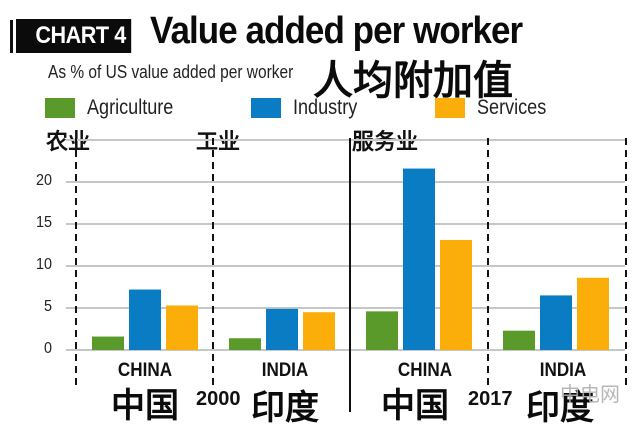 The width and height of the screenshot is (640, 429). I want to click on legend-label: Industry, so click(325, 107).